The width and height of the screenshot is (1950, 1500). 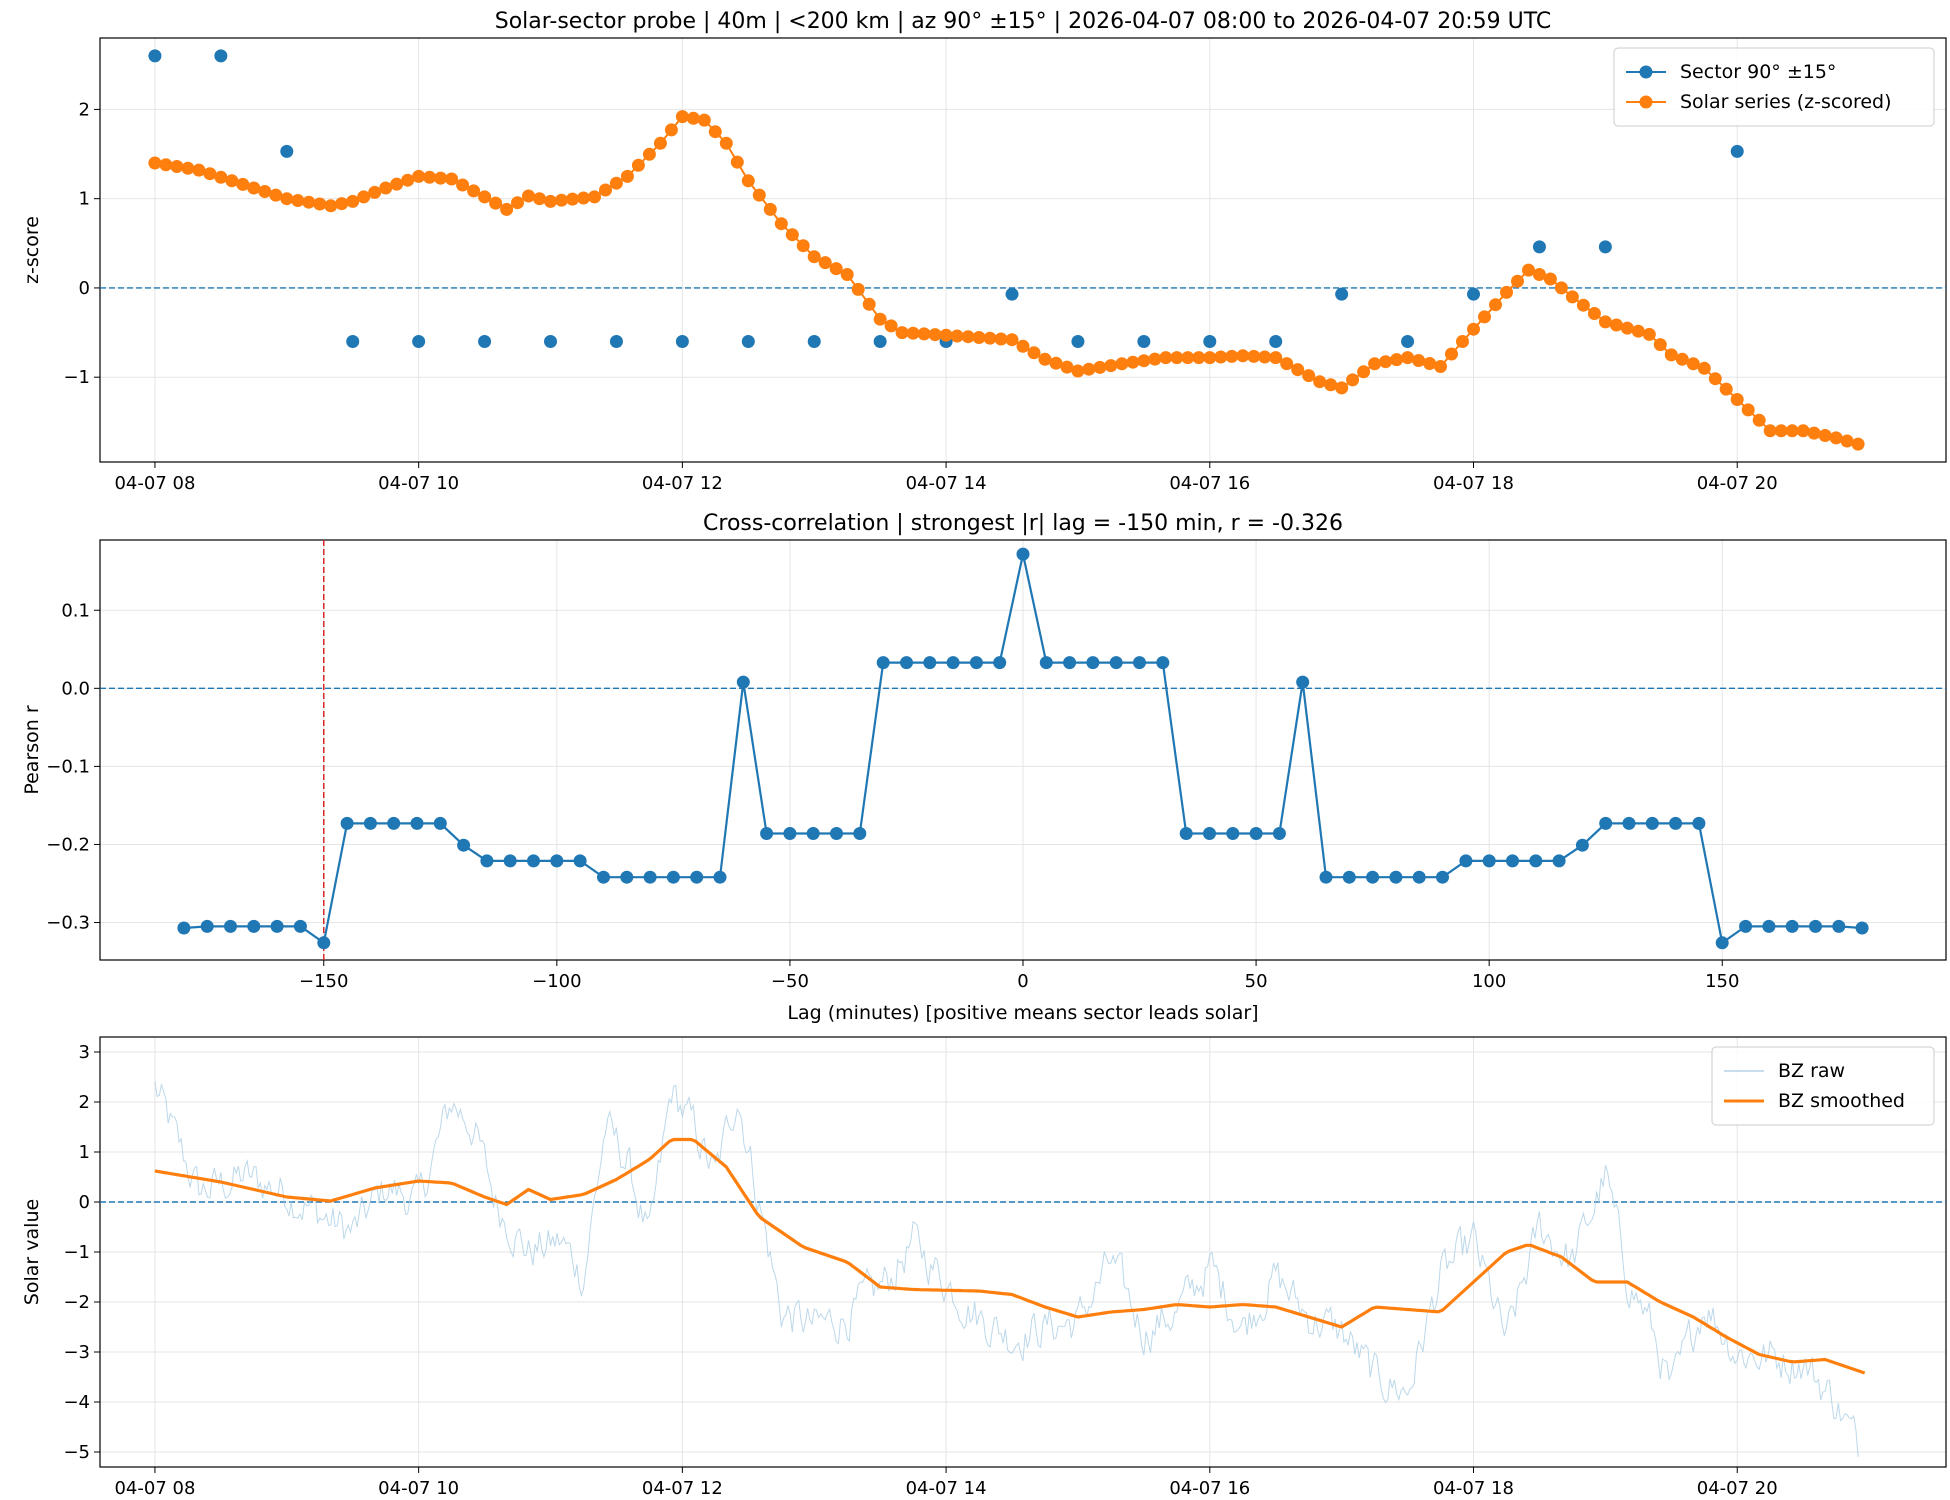 I want to click on x-tick-label: 04-07 08, so click(x=154, y=483).